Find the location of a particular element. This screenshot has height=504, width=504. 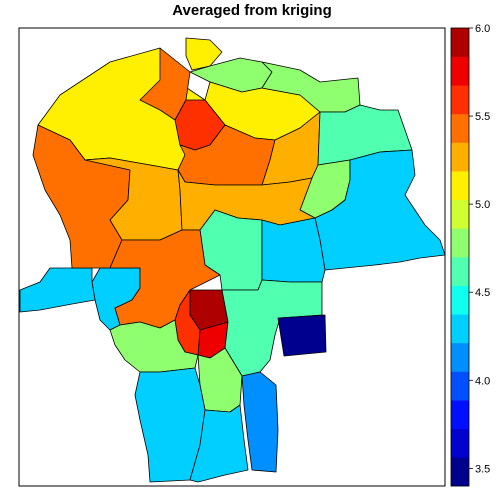

color-key-tick-label: 5.0 is located at coordinates (482, 205).